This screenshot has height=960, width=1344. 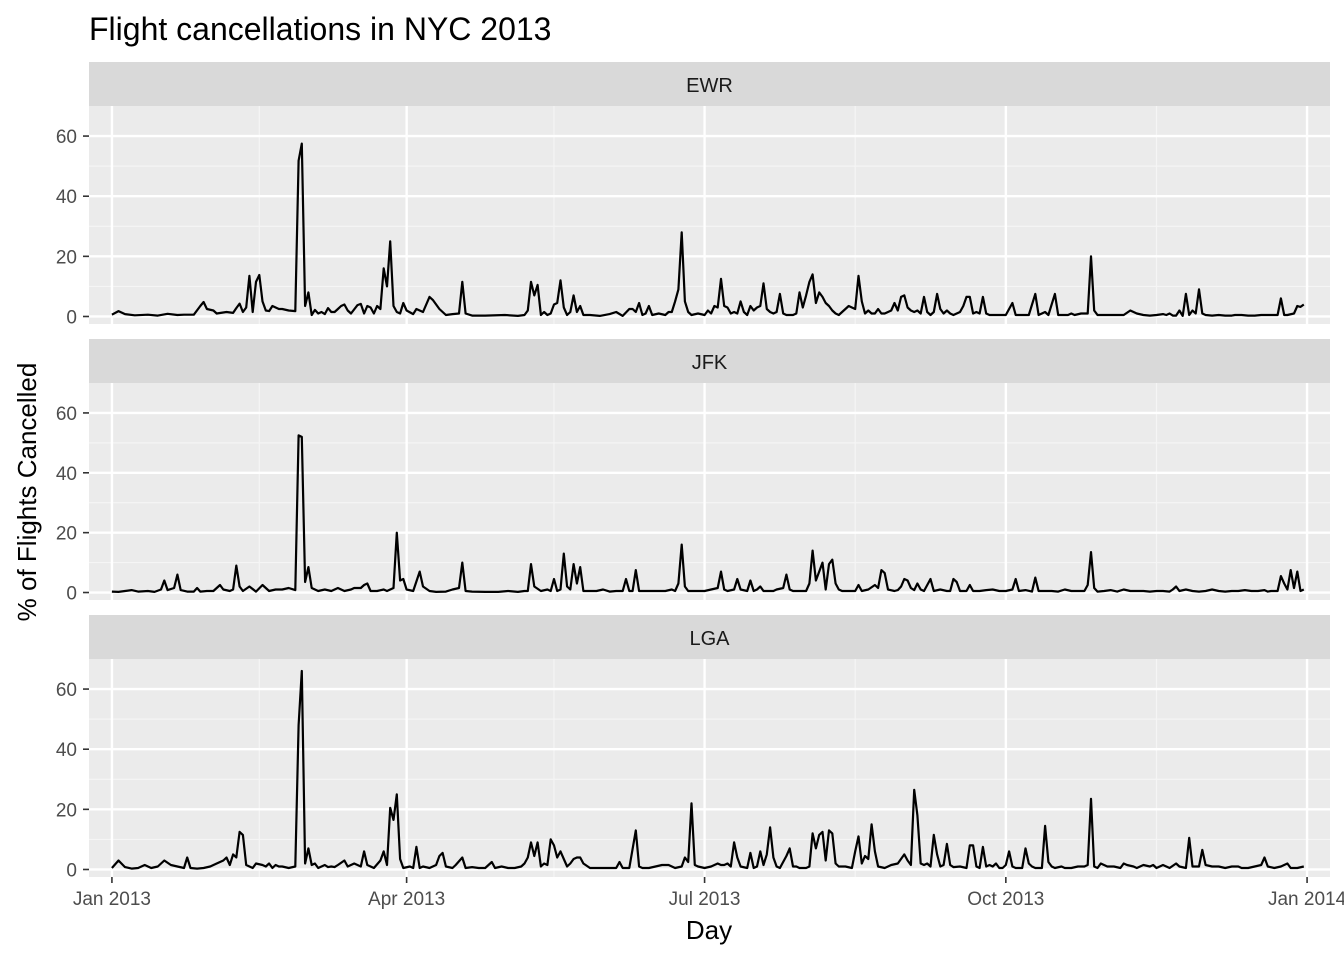 What do you see at coordinates (320, 29) in the screenshot?
I see `chart-title: Flight cancellations in NYC 2013` at bounding box center [320, 29].